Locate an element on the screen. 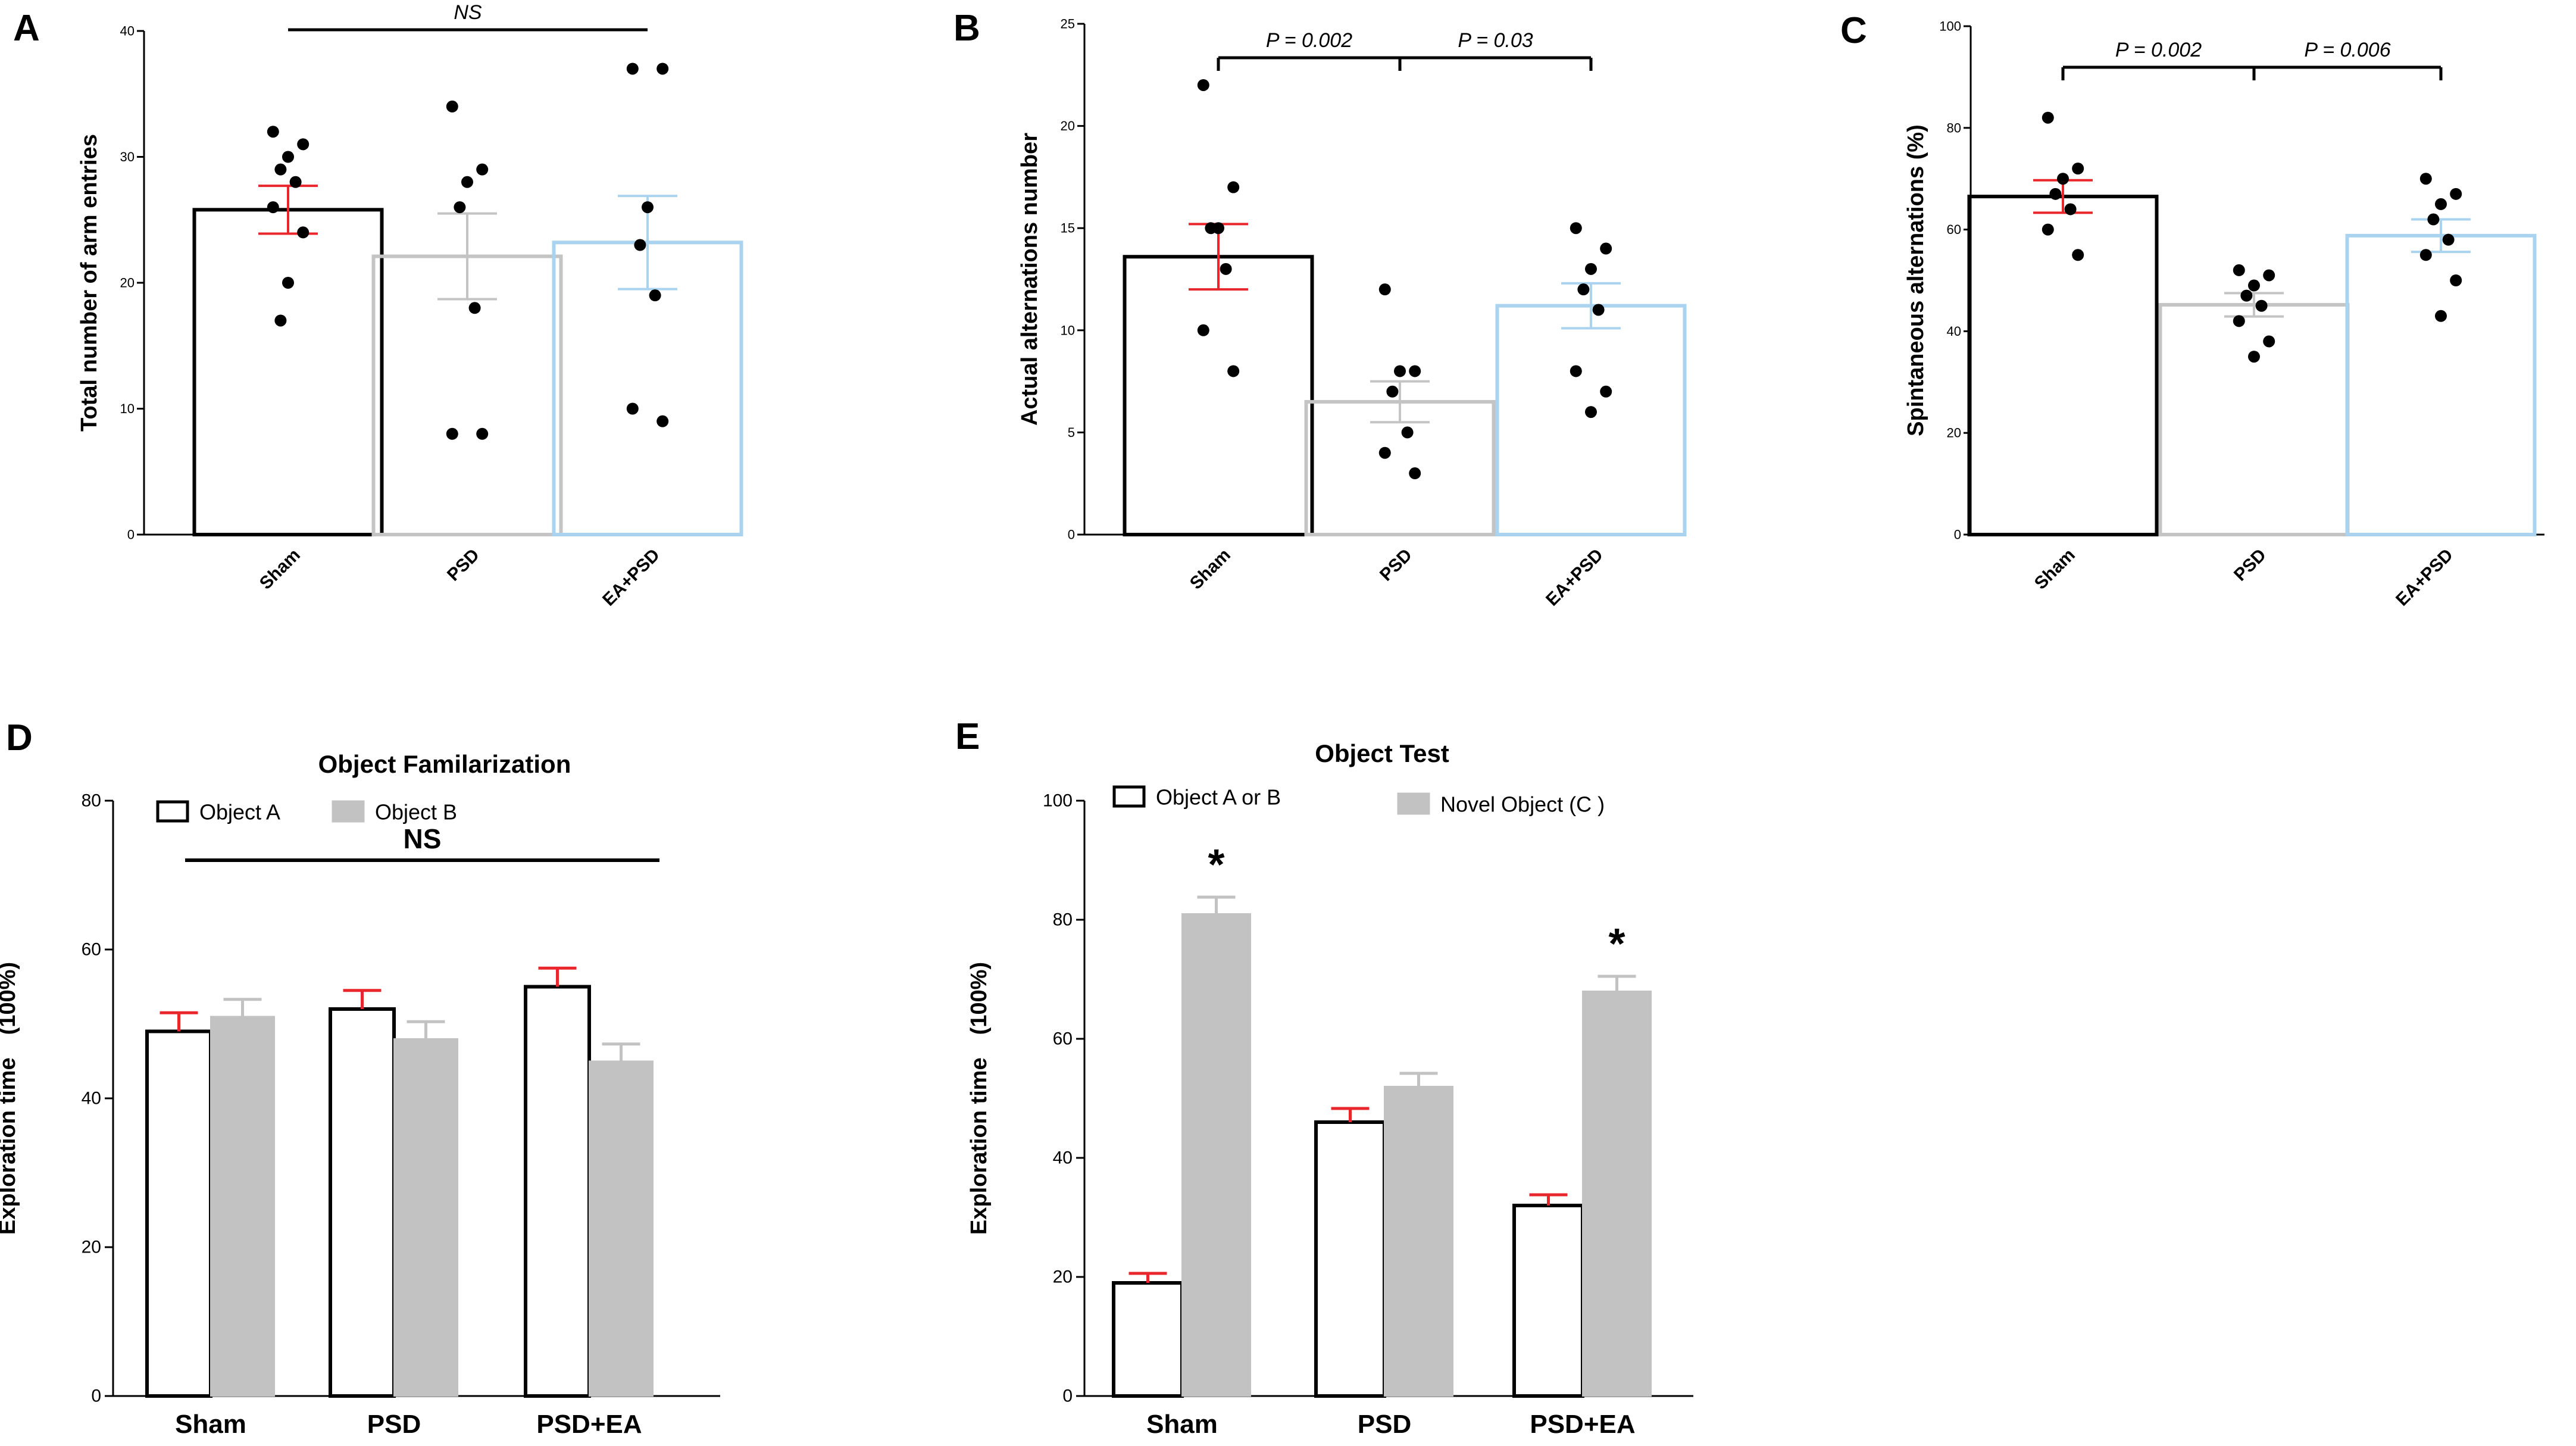  legend-label: Novel Object (C ) is located at coordinates (1522, 805).